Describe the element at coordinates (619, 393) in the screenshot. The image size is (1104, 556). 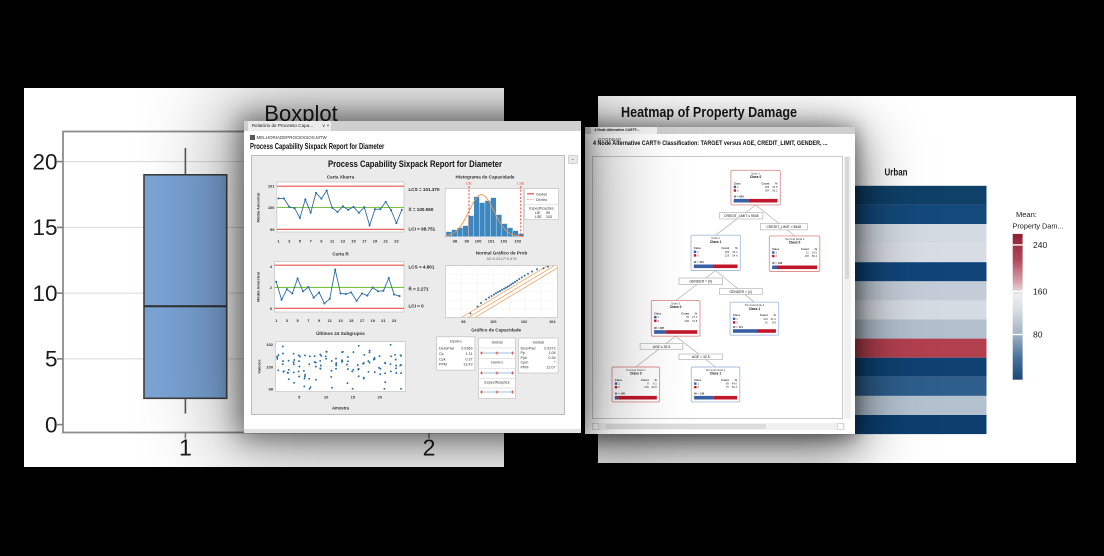
I see `svg-text: W = 148` at that location.